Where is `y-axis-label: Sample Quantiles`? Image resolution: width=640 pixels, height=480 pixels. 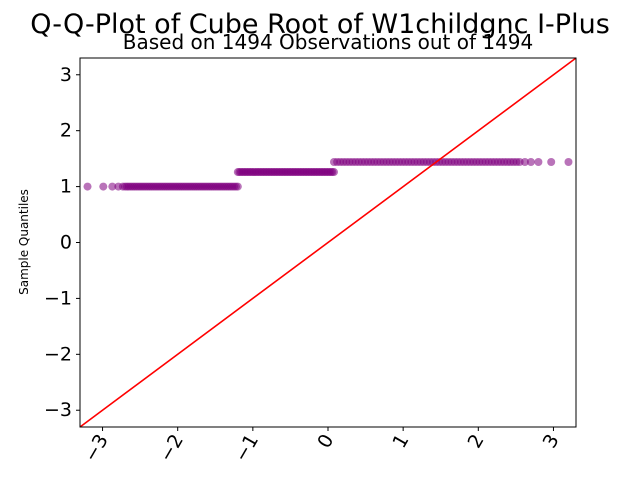
y-axis-label: Sample Quantiles is located at coordinates (24, 242).